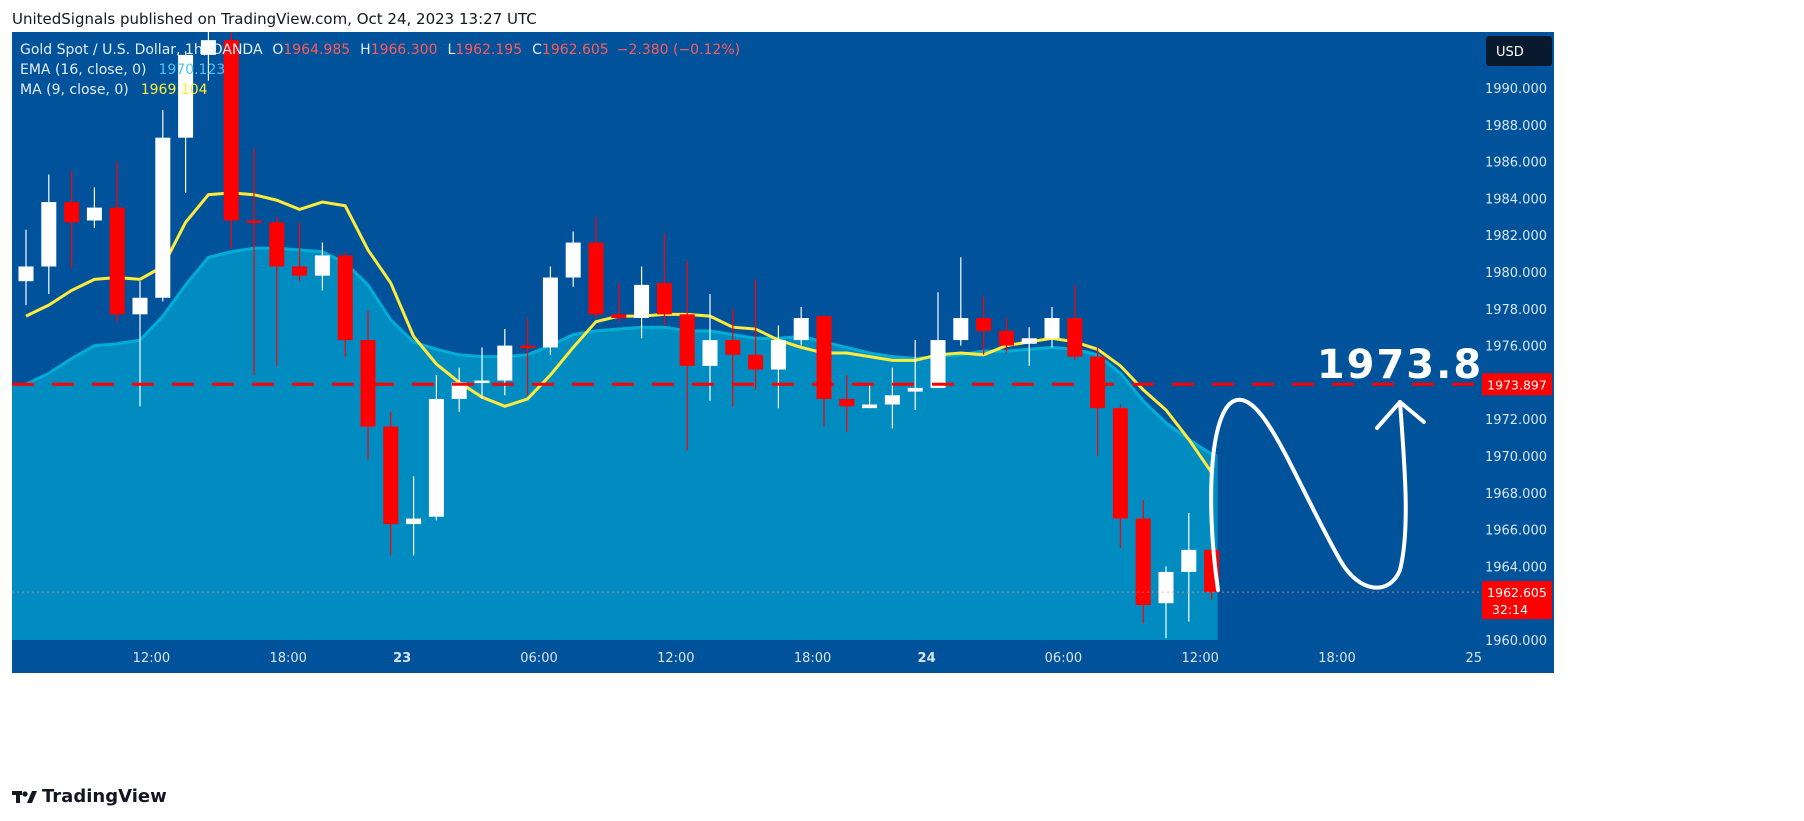 This screenshot has width=1804, height=821. I want to click on y-tick-label: 1980.000, so click(1516, 273).